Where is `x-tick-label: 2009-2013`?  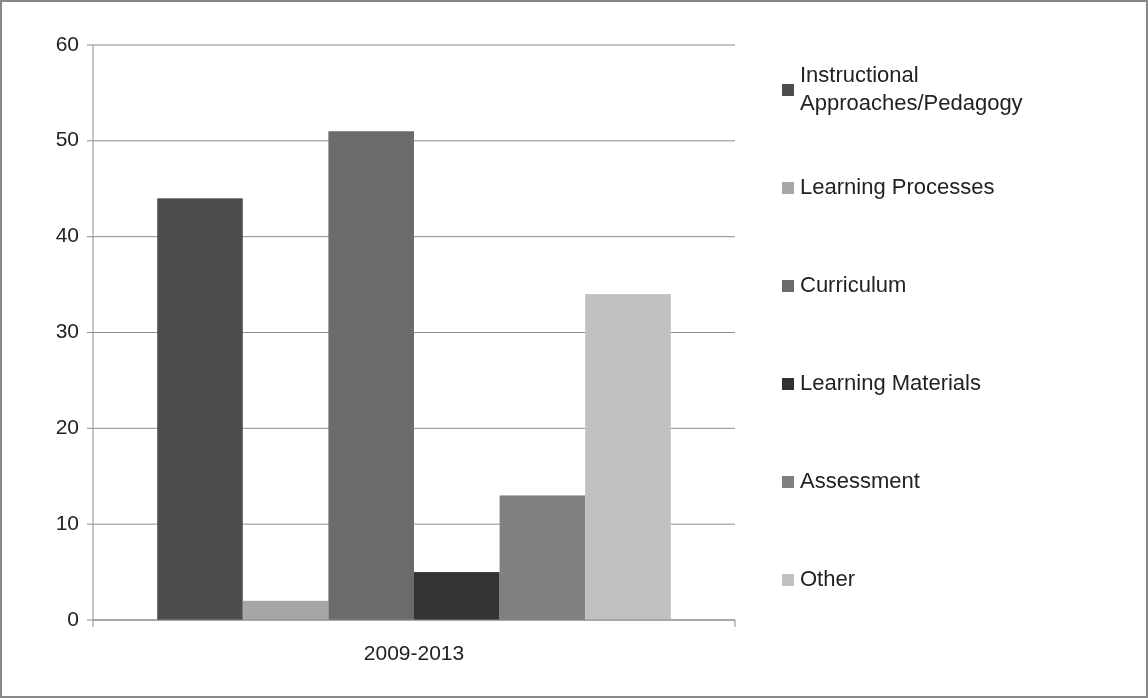 x-tick-label: 2009-2013 is located at coordinates (414, 652).